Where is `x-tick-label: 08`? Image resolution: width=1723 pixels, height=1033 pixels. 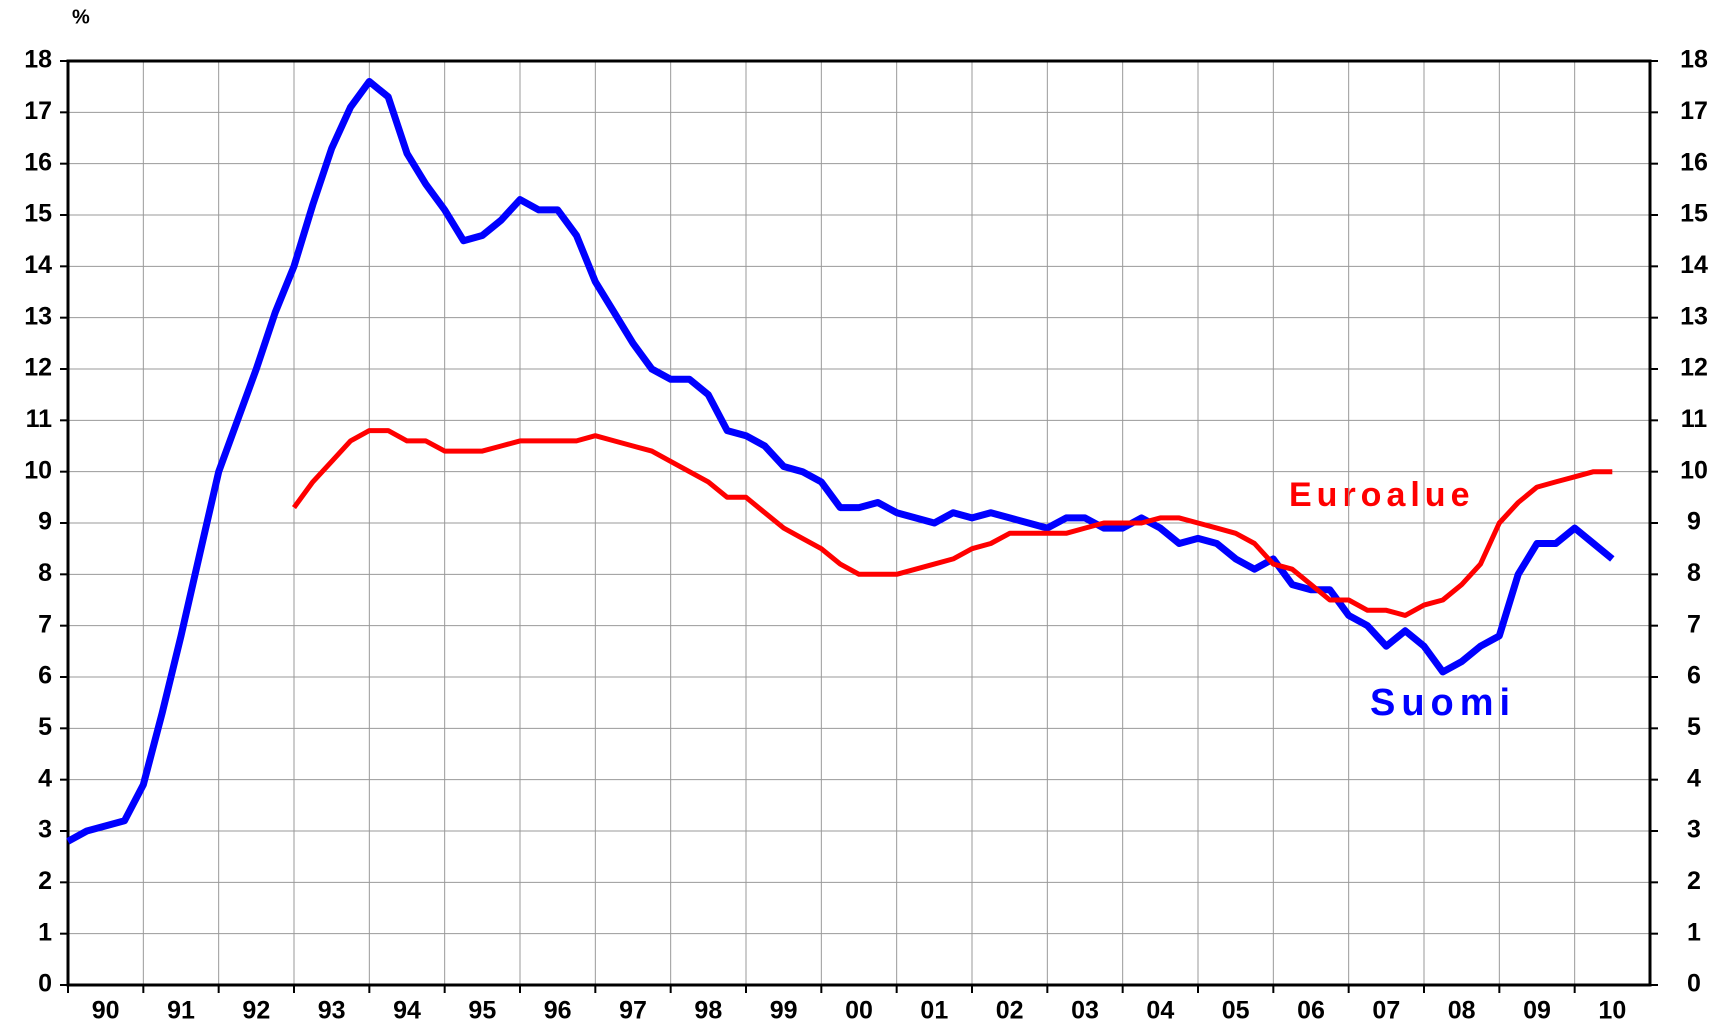 x-tick-label: 08 is located at coordinates (1462, 1011).